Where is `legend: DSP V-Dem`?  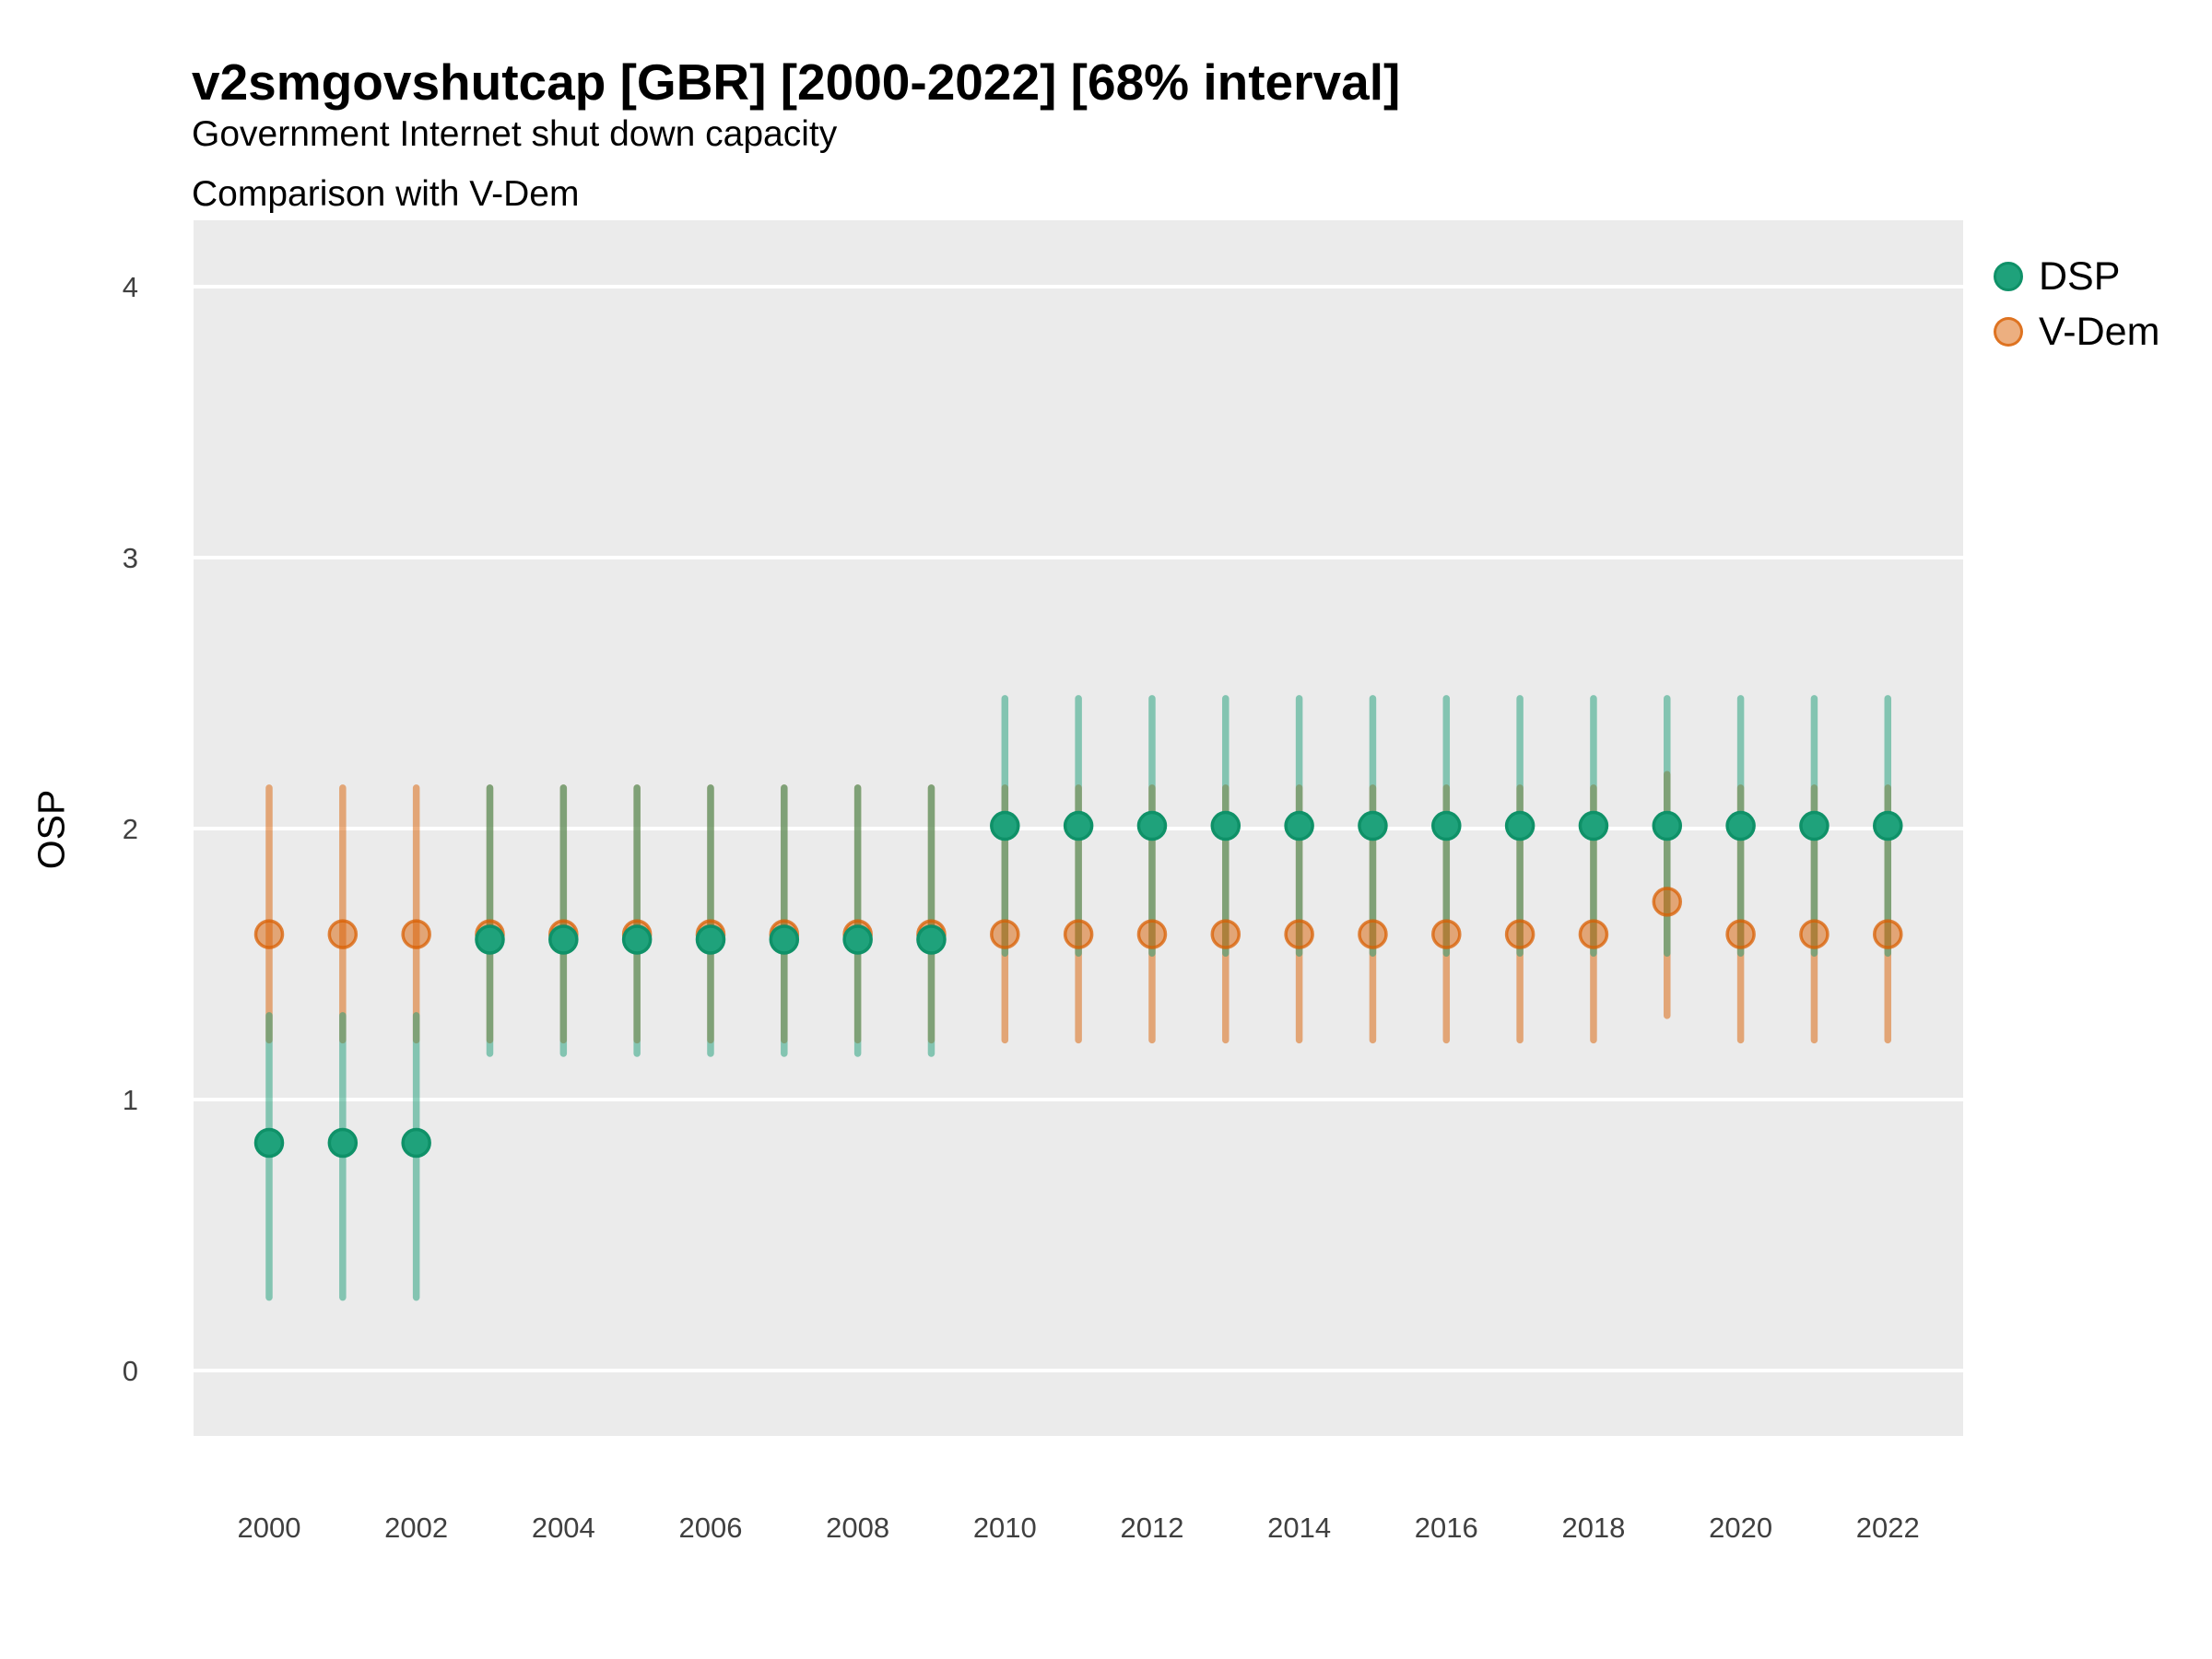 legend: DSP V-Dem is located at coordinates (2076, 304).